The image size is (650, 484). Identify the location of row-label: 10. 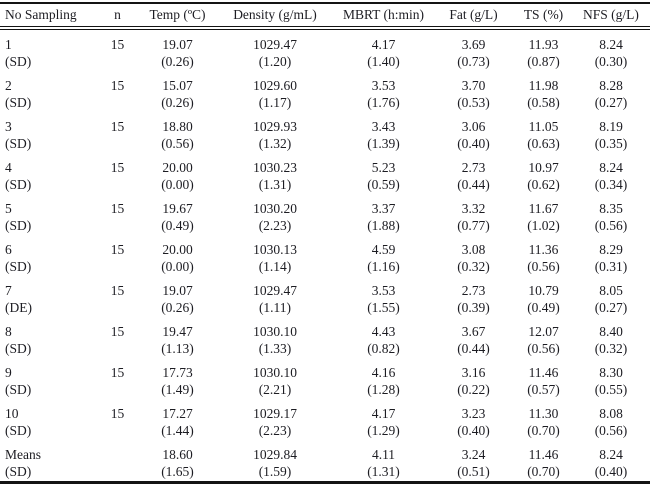
(12, 413).